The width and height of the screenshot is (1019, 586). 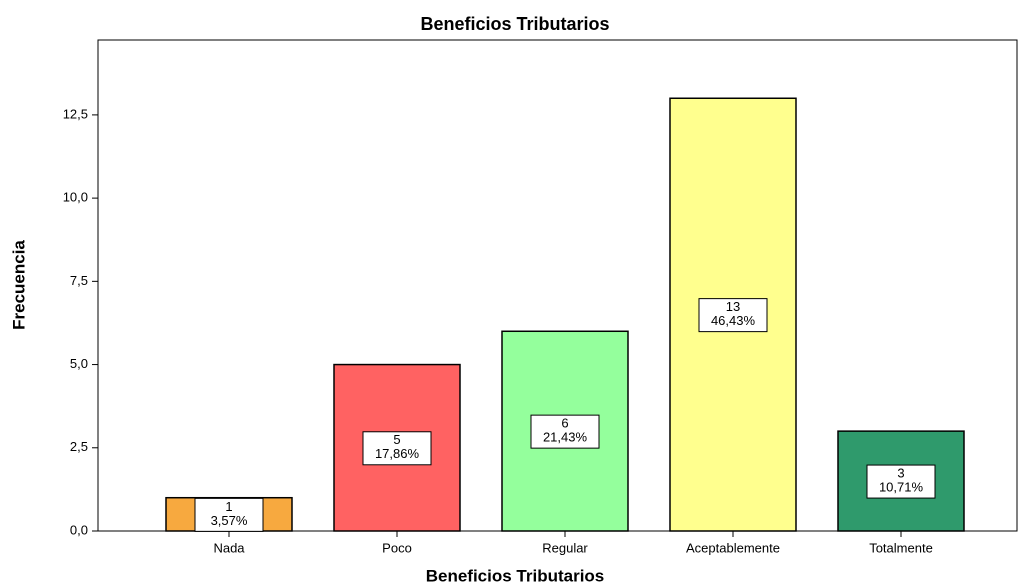 I want to click on data-label: 6, so click(x=564, y=423).